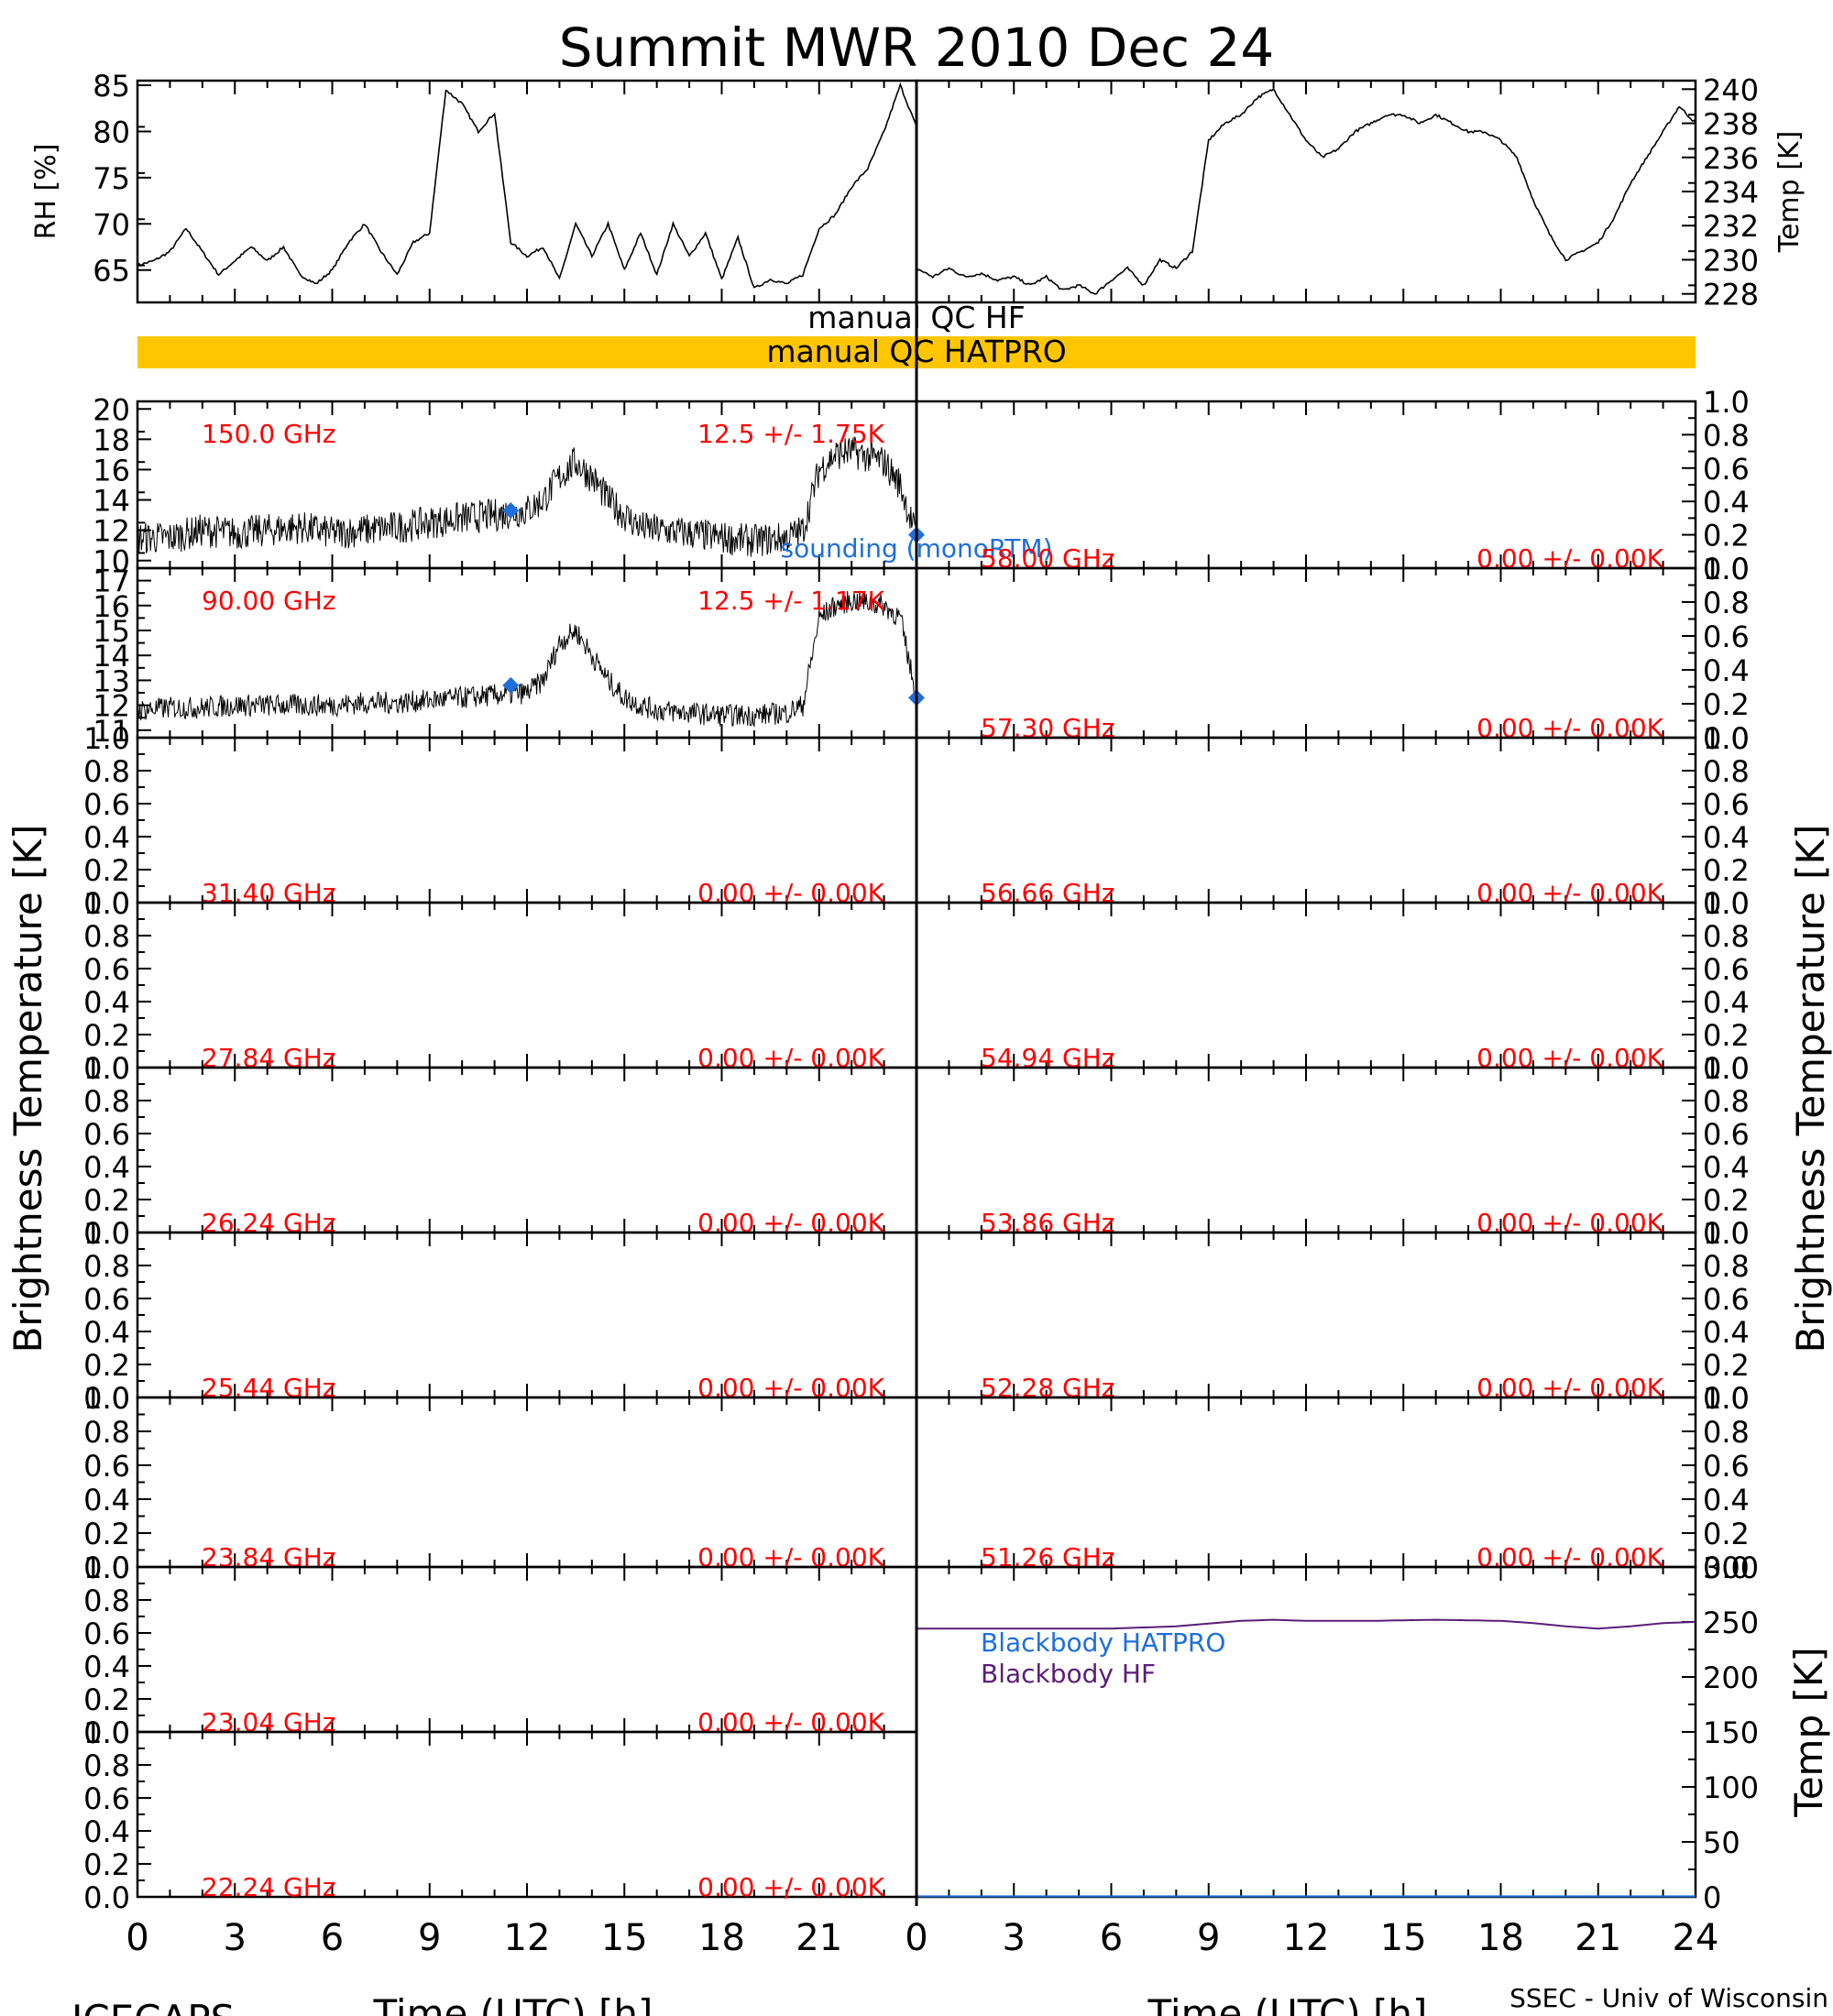 This screenshot has width=1833, height=2016. I want to click on y-tick-label: 236, so click(1731, 158).